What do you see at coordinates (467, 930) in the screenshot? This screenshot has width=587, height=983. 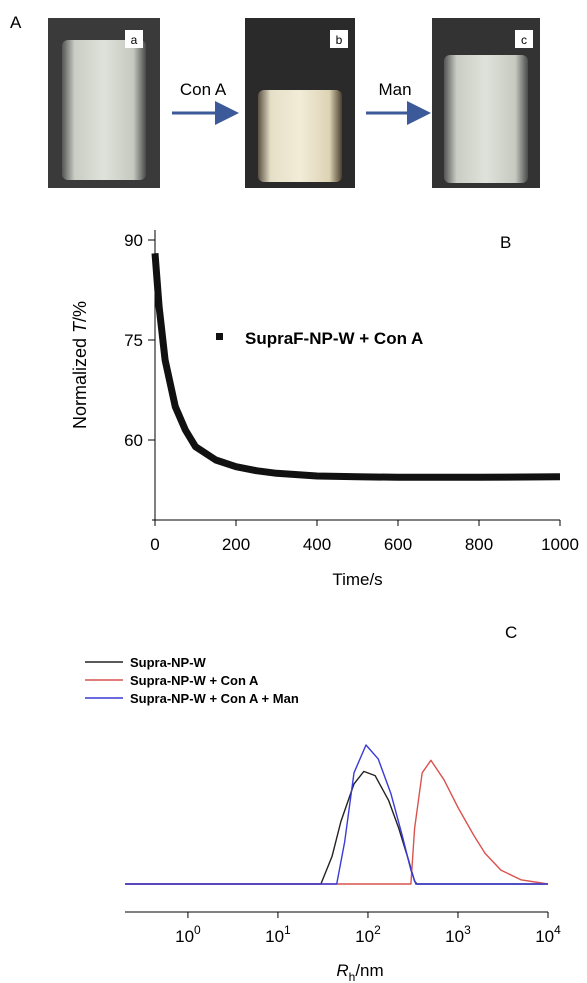 I see `x-tick-exponent: 3` at bounding box center [467, 930].